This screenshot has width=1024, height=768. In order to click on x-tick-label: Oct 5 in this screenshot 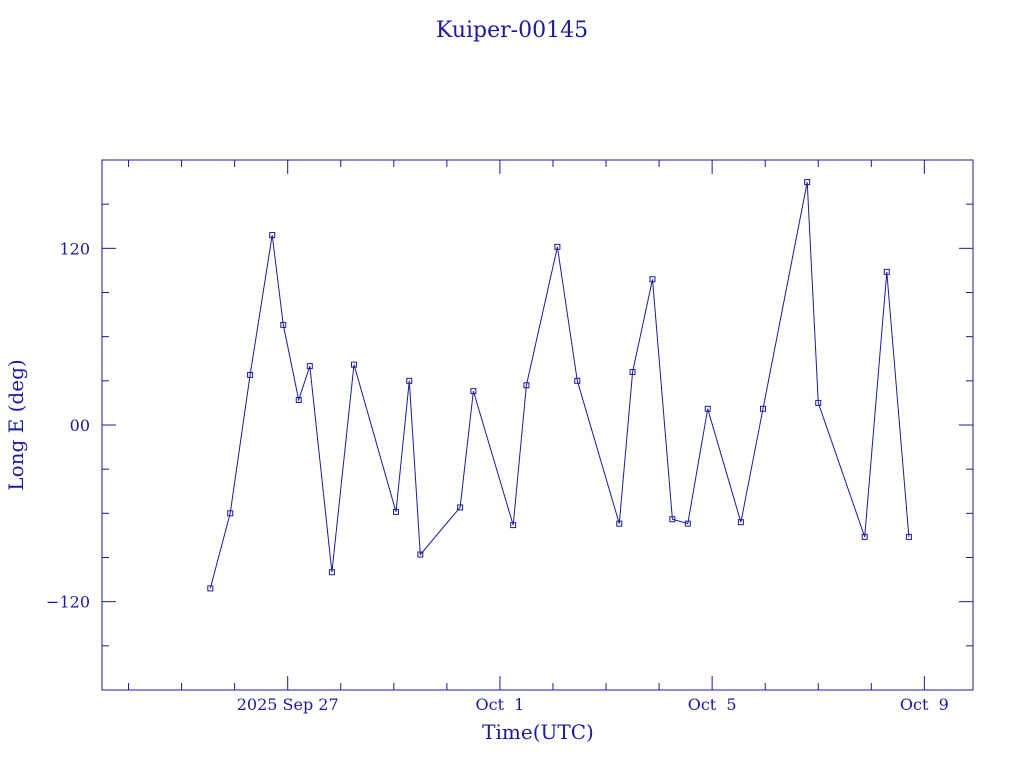, I will do `click(712, 704)`.